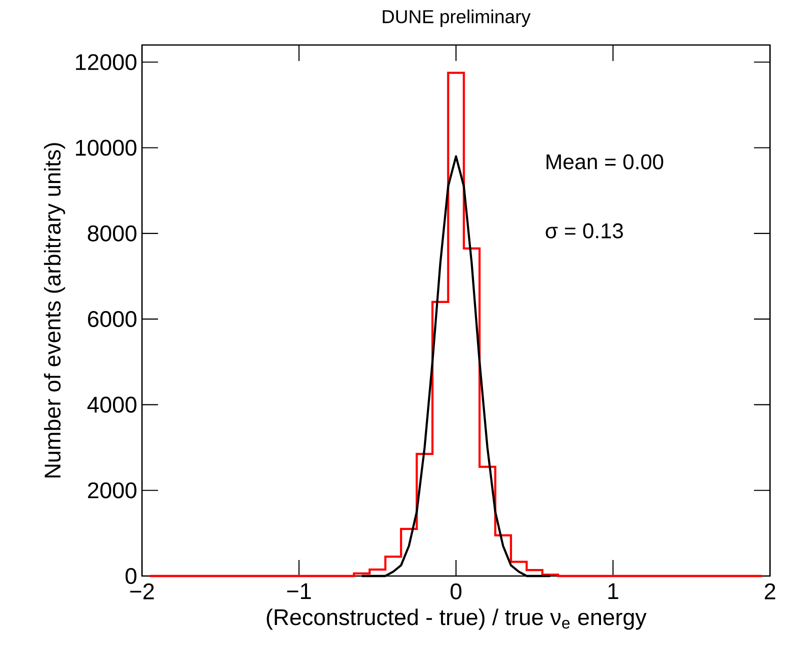 The width and height of the screenshot is (787, 656). I want to click on chart-title: DUNE preliminary, so click(456, 18).